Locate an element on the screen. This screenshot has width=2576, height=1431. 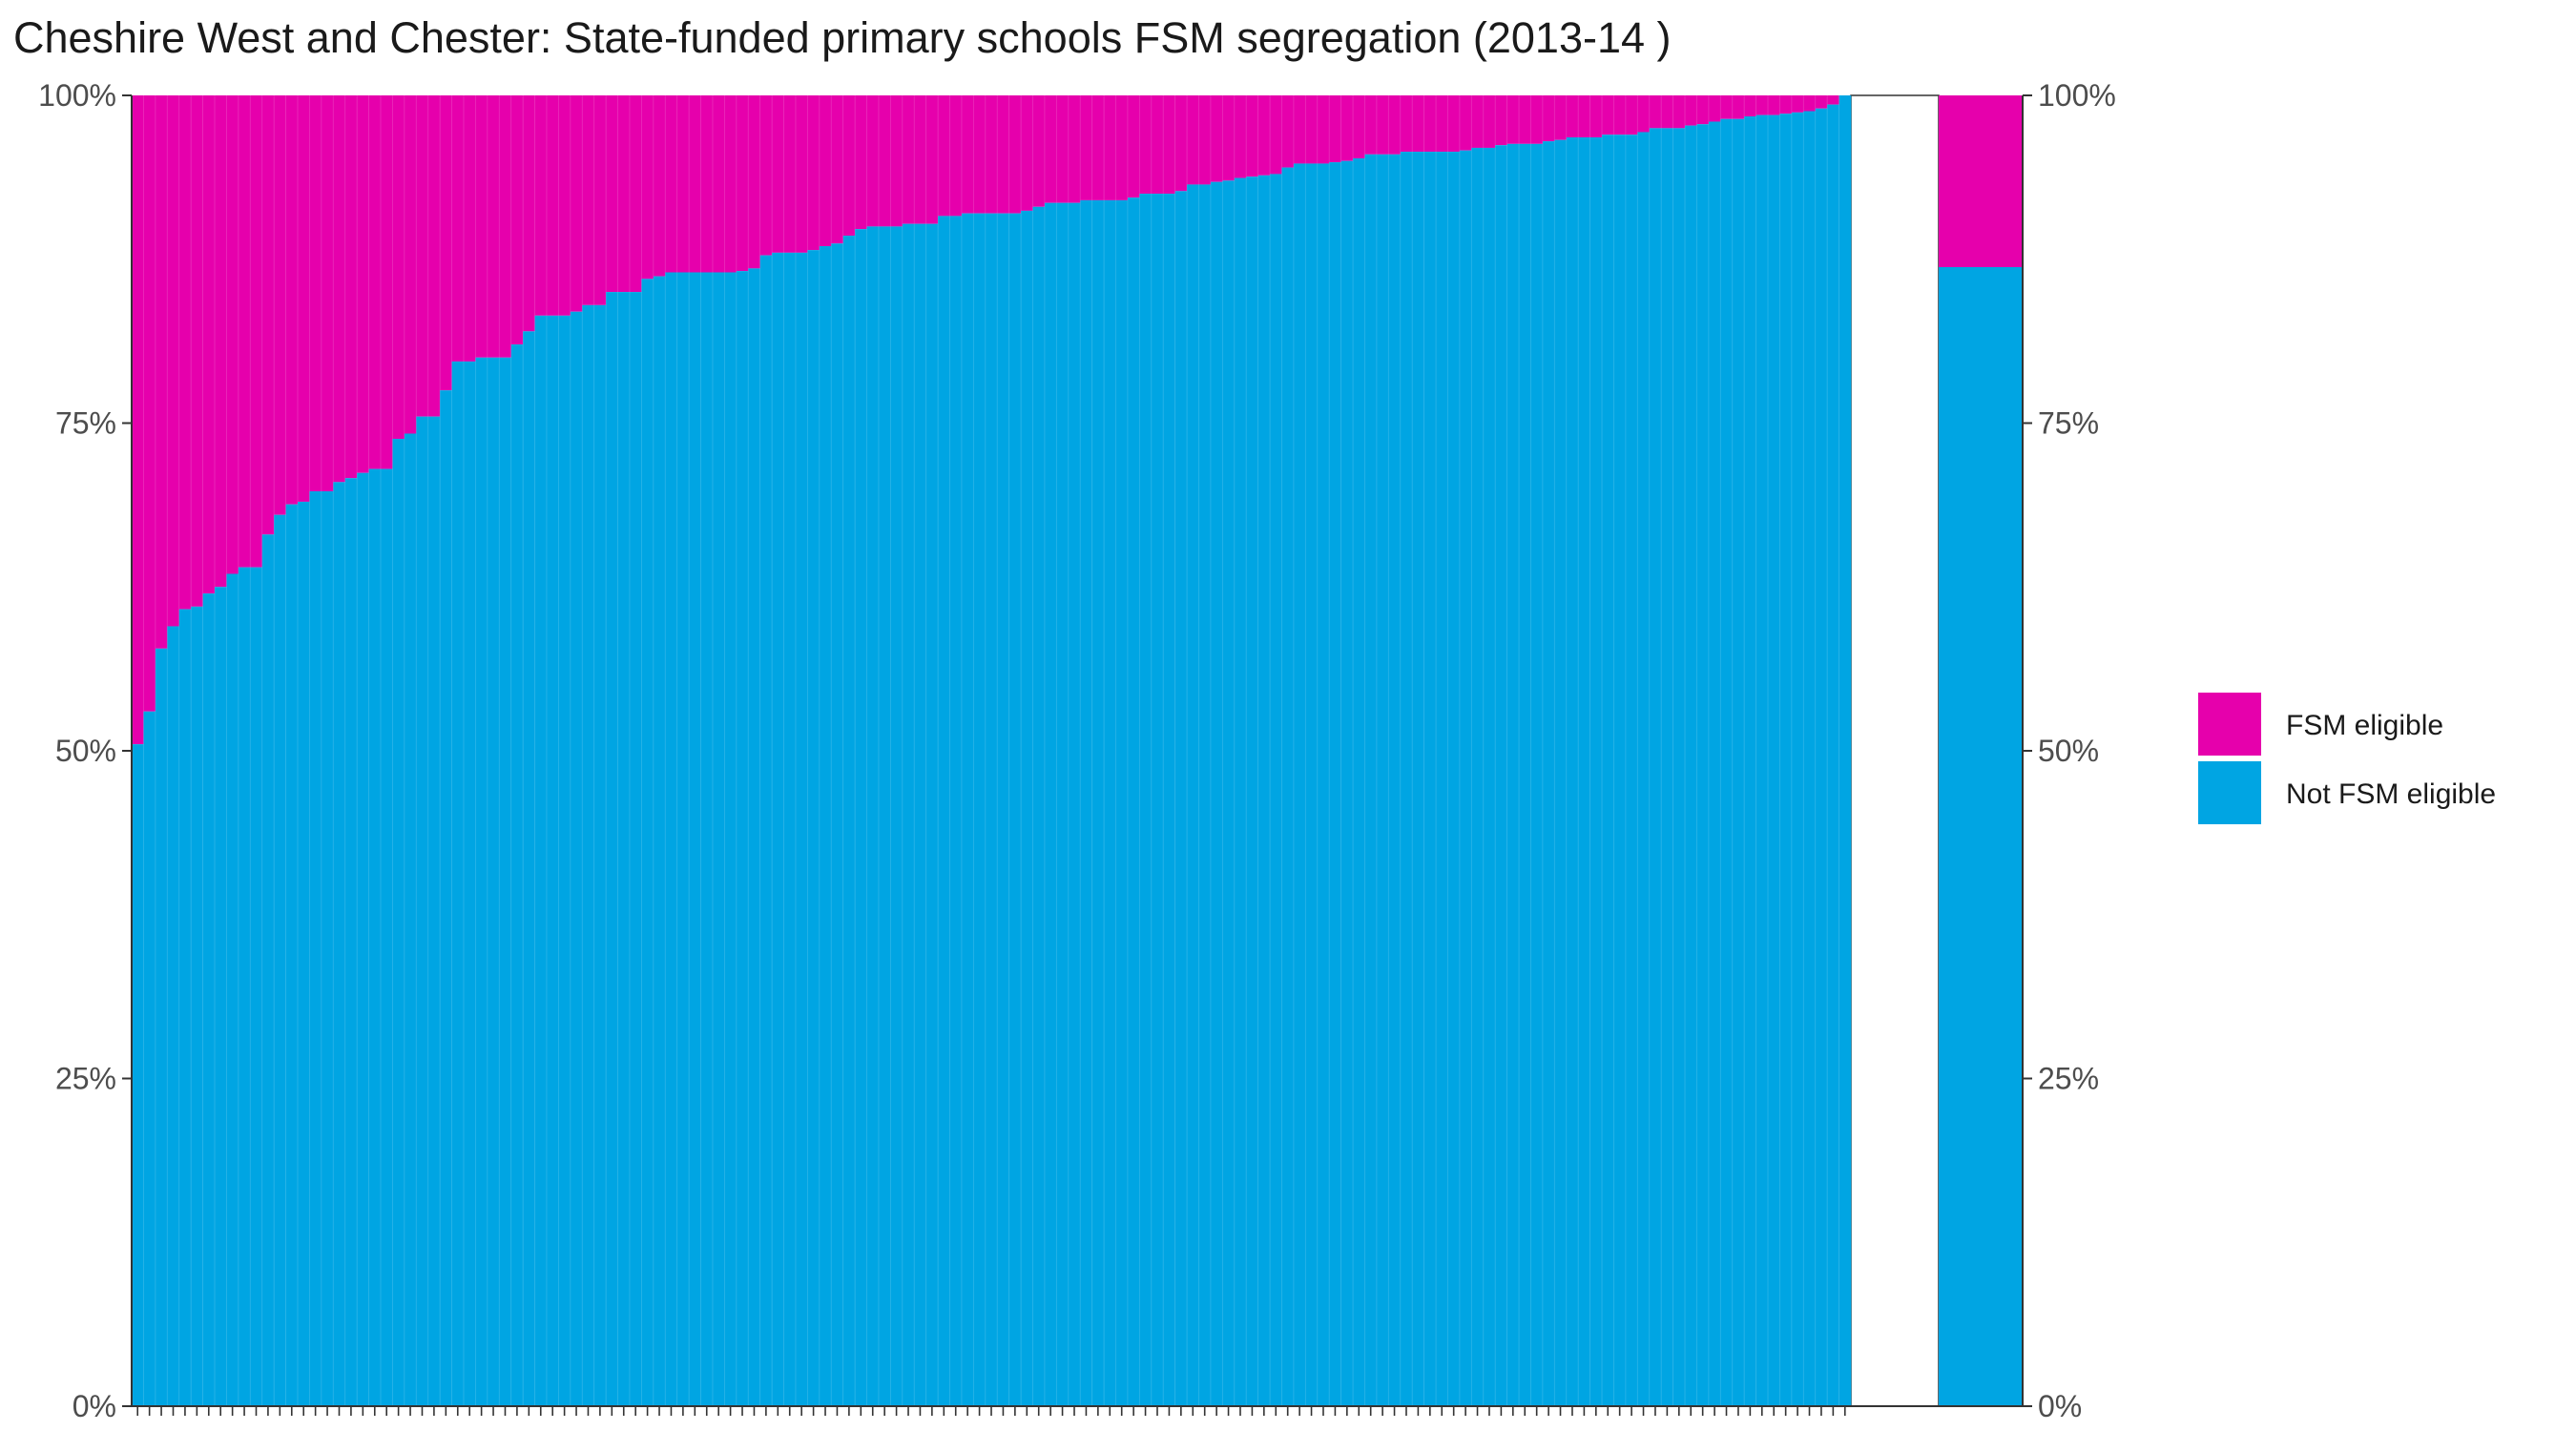
y-tick-label-right: 0% is located at coordinates (2060, 1406).